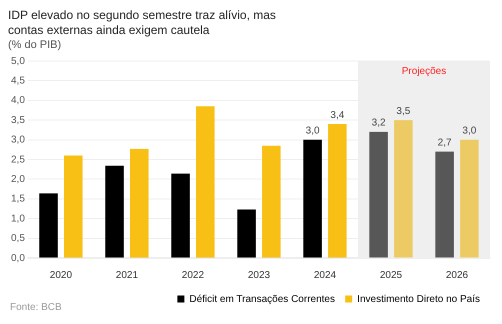 This screenshot has height=324, width=502. What do you see at coordinates (18, 238) in the screenshot?
I see `y-tick-label: 0,5` at bounding box center [18, 238].